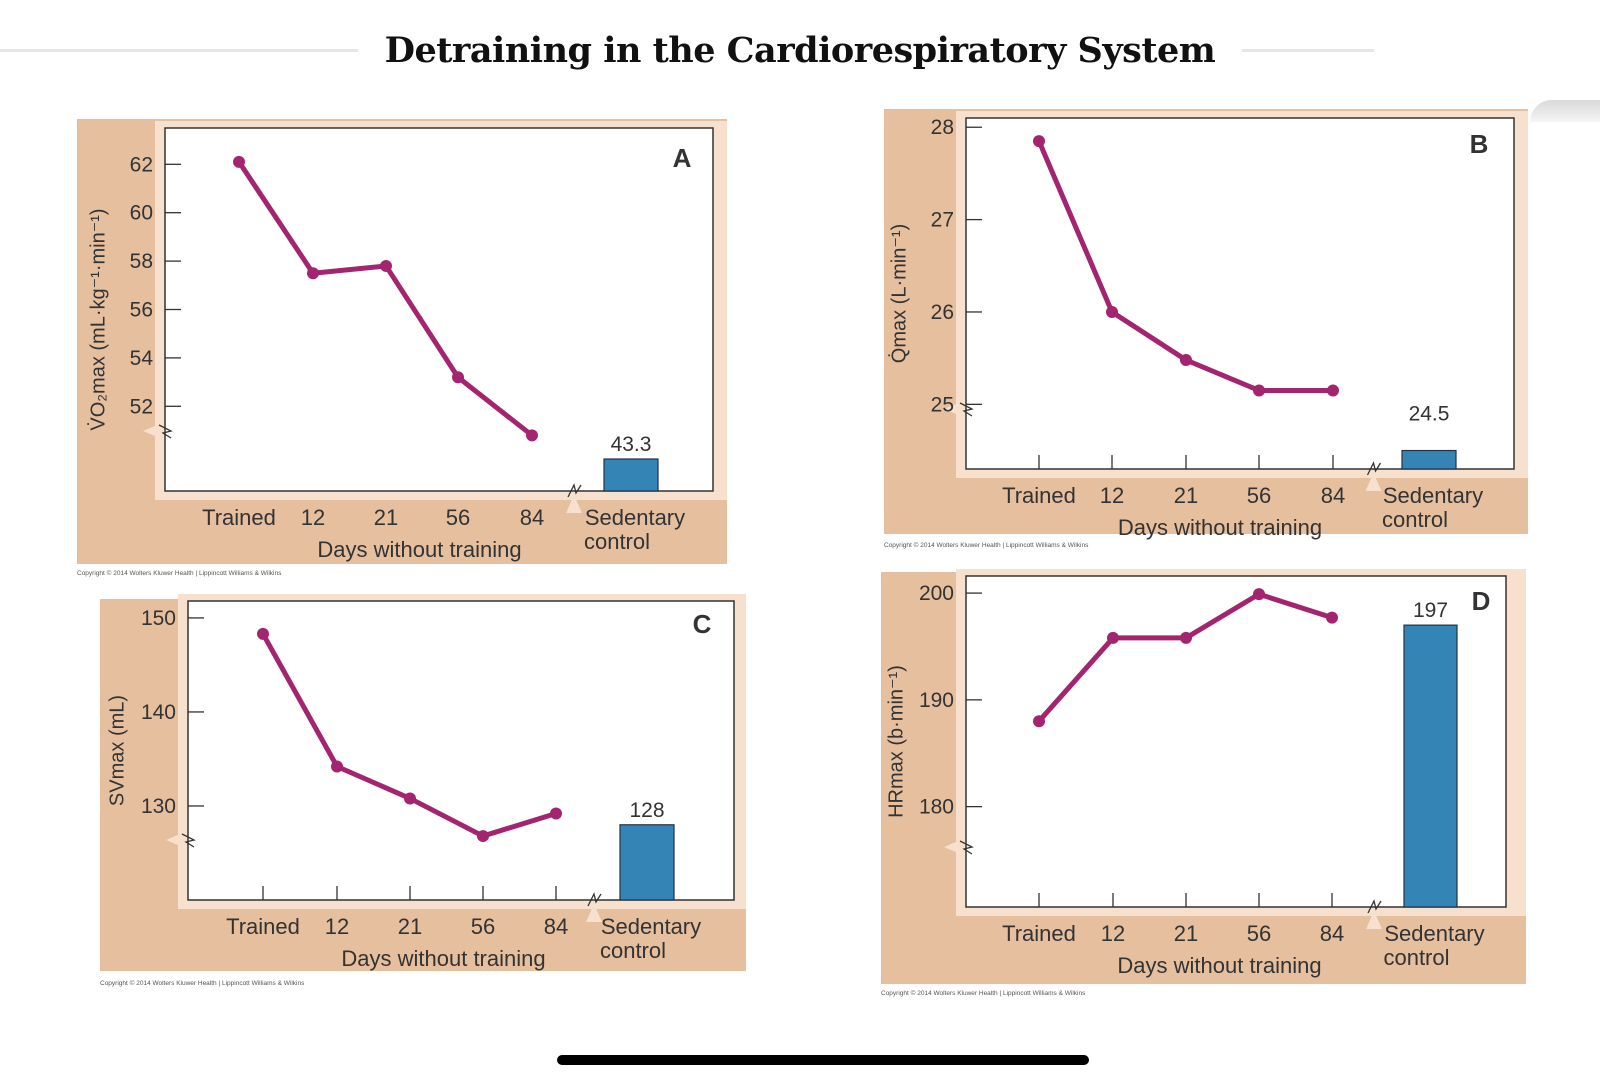  What do you see at coordinates (141, 164) in the screenshot?
I see `y-tick-label: 62` at bounding box center [141, 164].